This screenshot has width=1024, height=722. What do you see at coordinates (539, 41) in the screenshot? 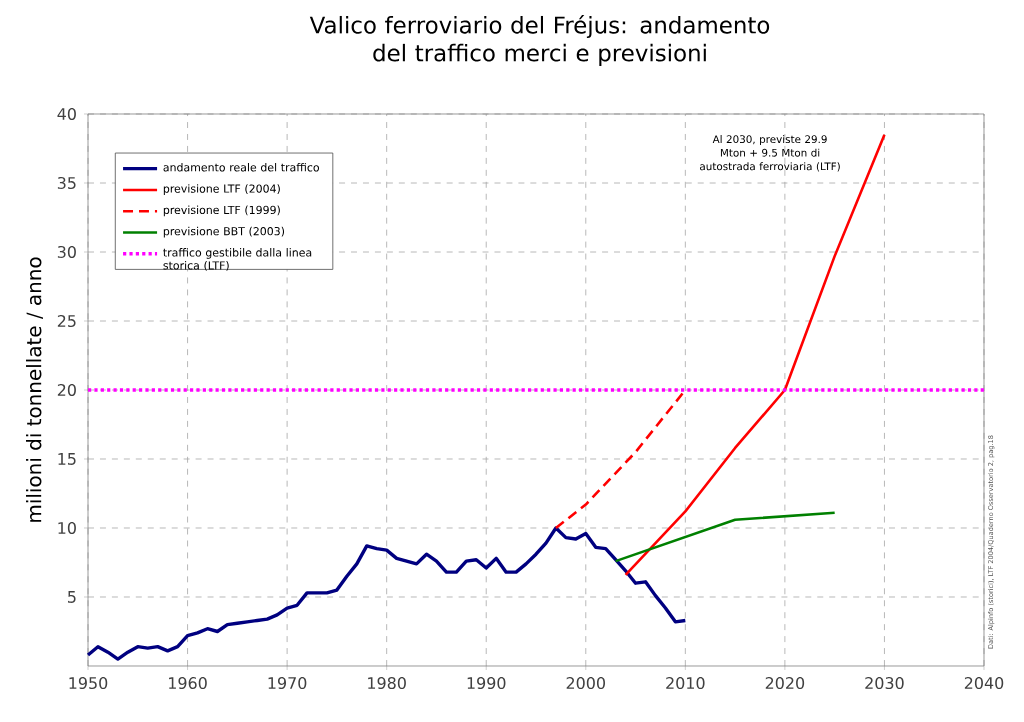
I see `chart-title: Valico ferroviario del Fréjus: andamento del traffico merci e previsioni` at bounding box center [539, 41].